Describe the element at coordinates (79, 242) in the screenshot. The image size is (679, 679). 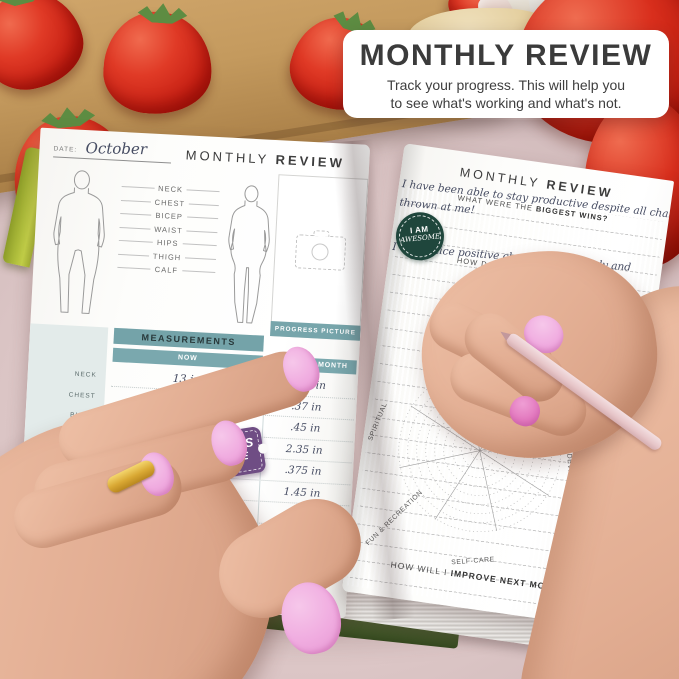
I see `body-diagram-male` at that location.